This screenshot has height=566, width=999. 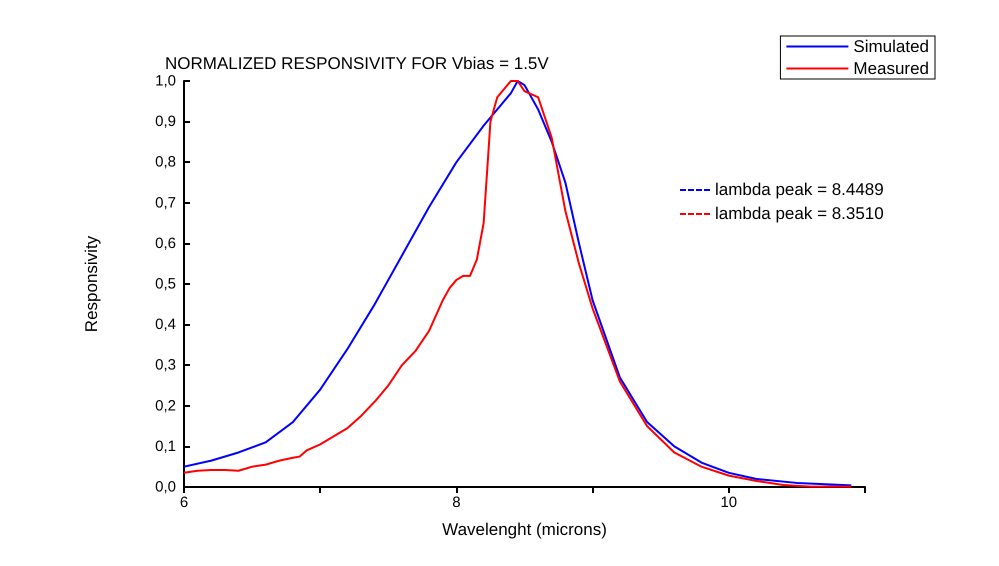 What do you see at coordinates (165, 284) in the screenshot?
I see `y-tick-label: 0,5` at bounding box center [165, 284].